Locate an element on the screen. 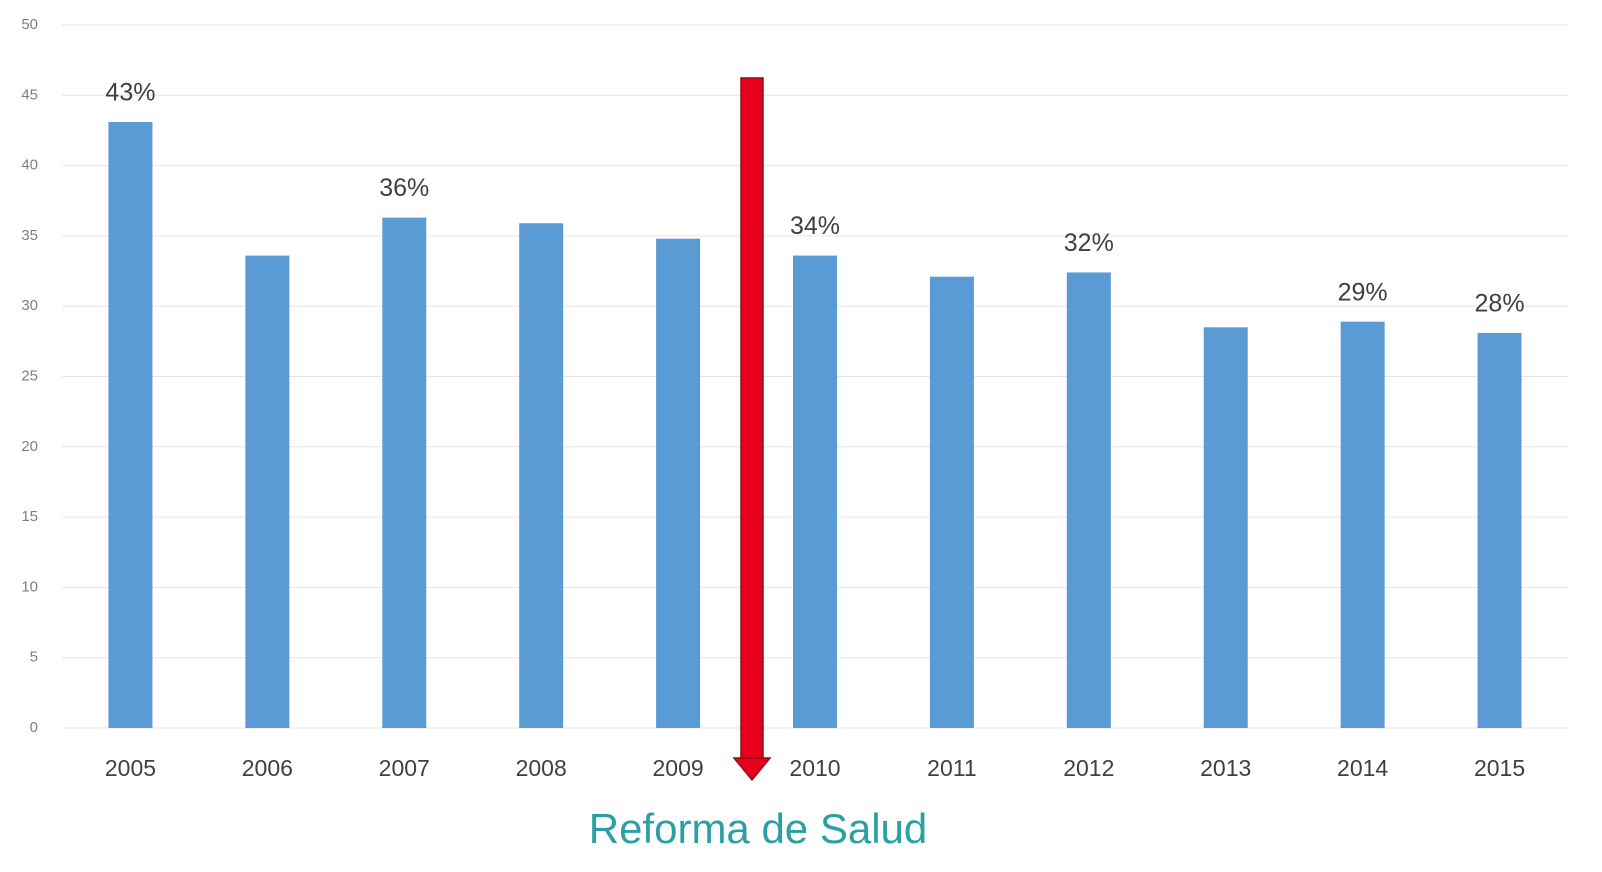  x-tick-label: 2008 is located at coordinates (541, 768).